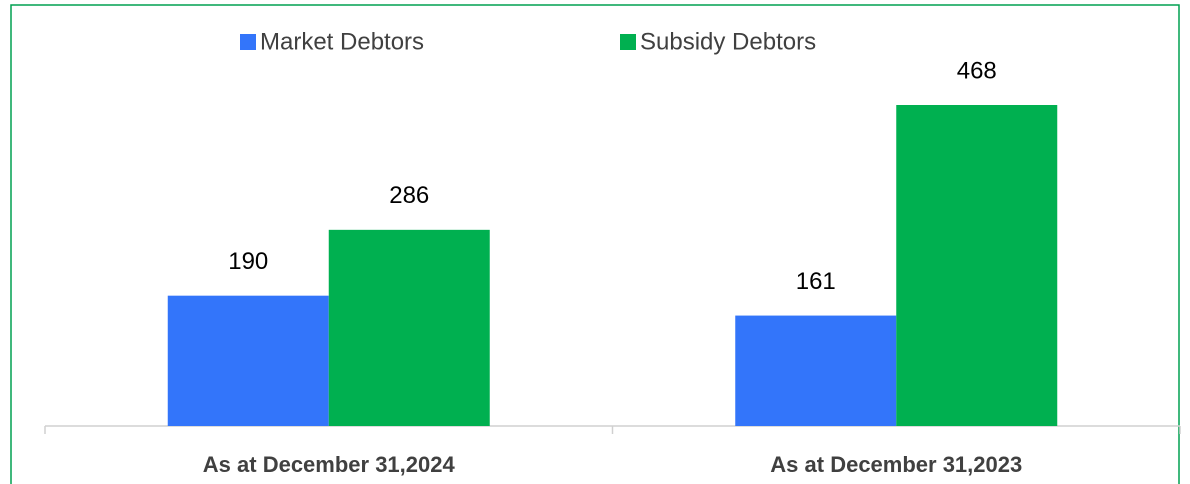 Image resolution: width=1190 pixels, height=484 pixels. What do you see at coordinates (248, 261) in the screenshot?
I see `data-label: 190` at bounding box center [248, 261].